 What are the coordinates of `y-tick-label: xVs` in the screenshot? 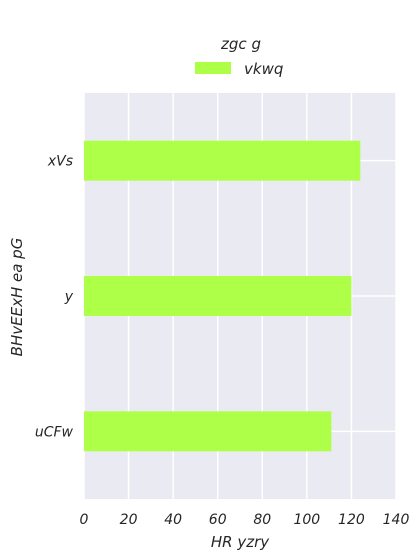 It's located at (60, 162).